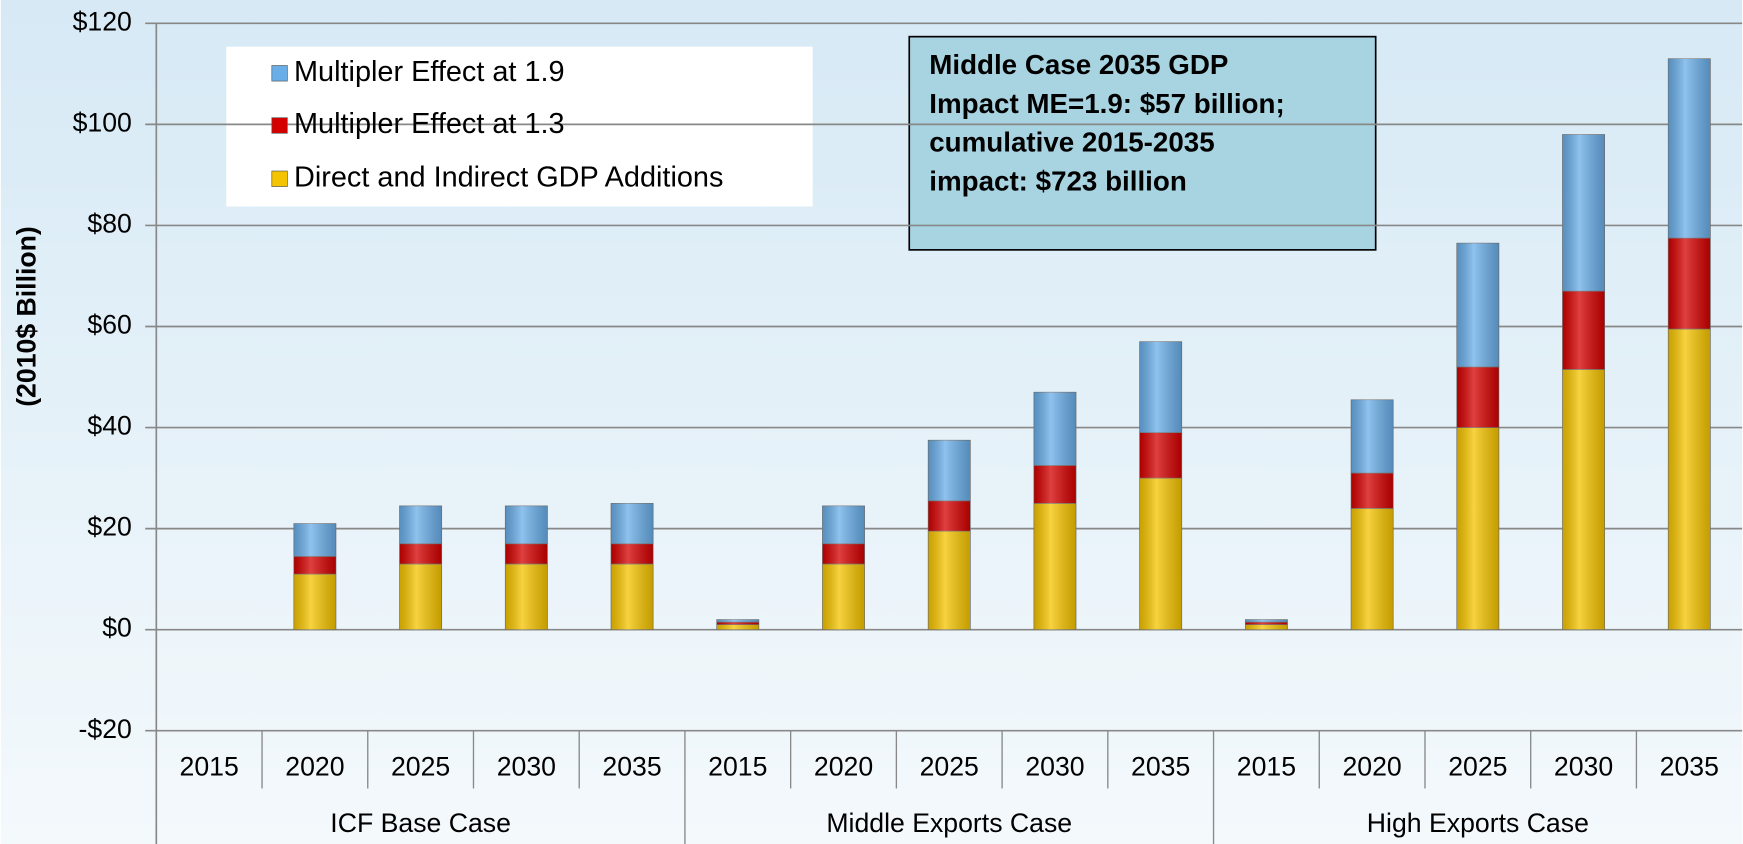 Image resolution: width=1743 pixels, height=844 pixels. What do you see at coordinates (420, 823) in the screenshot?
I see `group-label: ICF Base Case` at bounding box center [420, 823].